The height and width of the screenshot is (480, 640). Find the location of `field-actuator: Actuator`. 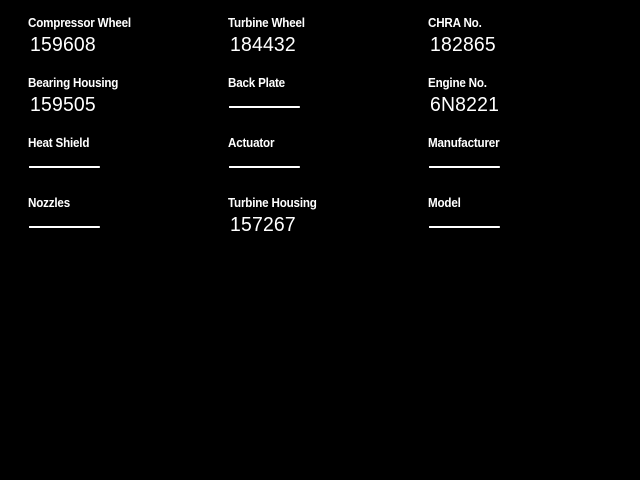

field-actuator: Actuator is located at coordinates (323, 156).